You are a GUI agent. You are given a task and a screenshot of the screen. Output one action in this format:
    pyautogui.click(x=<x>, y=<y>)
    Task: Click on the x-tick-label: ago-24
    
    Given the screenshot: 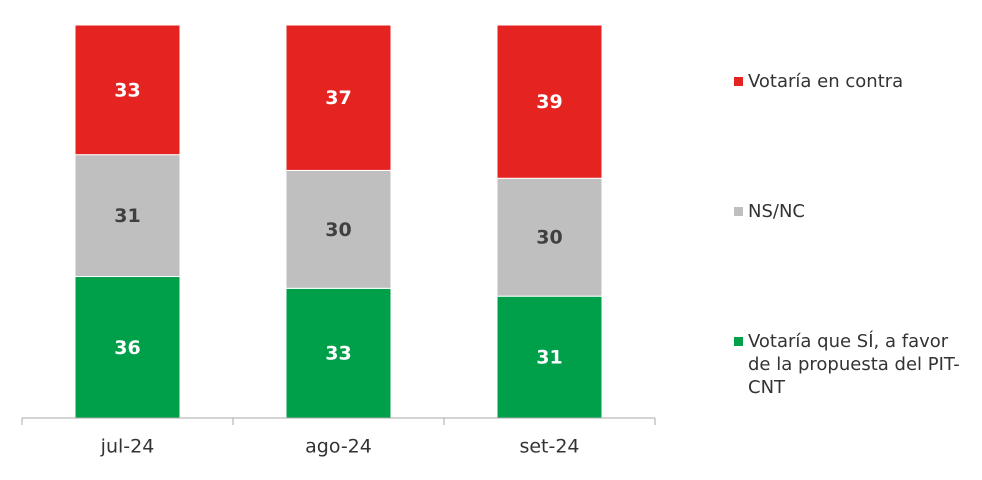 What is the action you would take?
    pyautogui.click(x=338, y=447)
    